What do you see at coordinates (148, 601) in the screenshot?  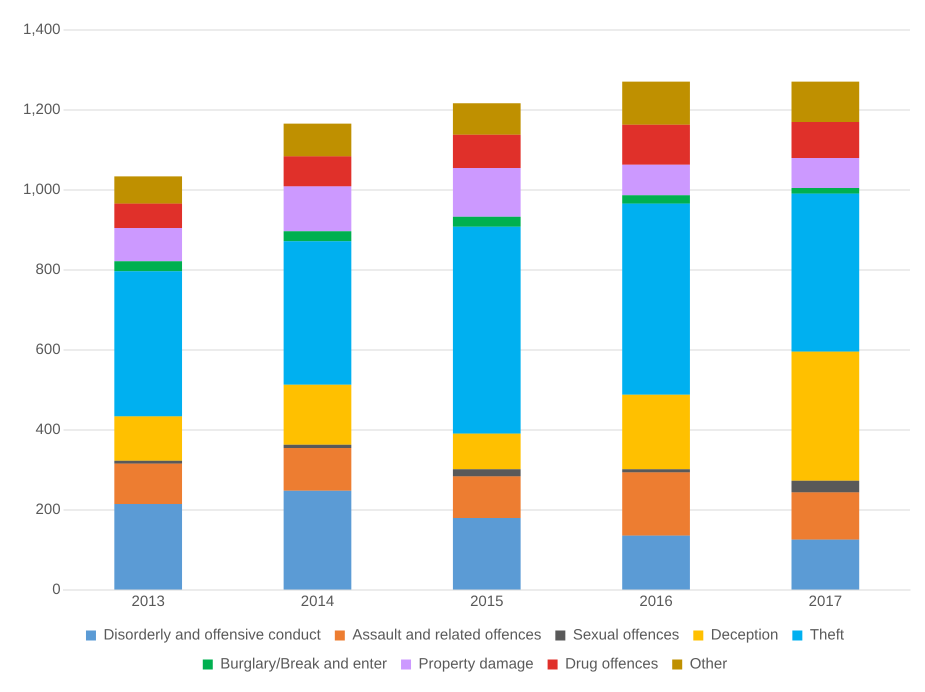 I see `x-tick-label: 2013` at bounding box center [148, 601].